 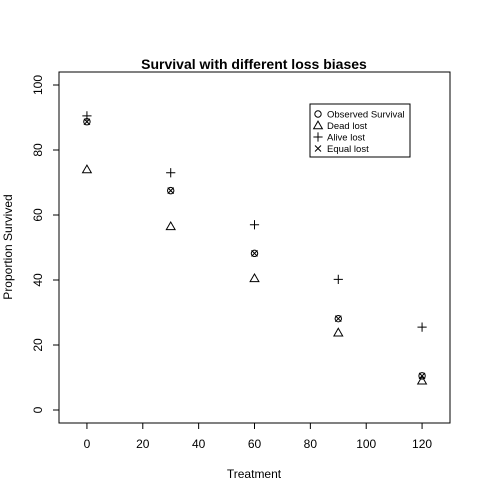 I want to click on x-tick-label: 40, so click(x=199, y=444).